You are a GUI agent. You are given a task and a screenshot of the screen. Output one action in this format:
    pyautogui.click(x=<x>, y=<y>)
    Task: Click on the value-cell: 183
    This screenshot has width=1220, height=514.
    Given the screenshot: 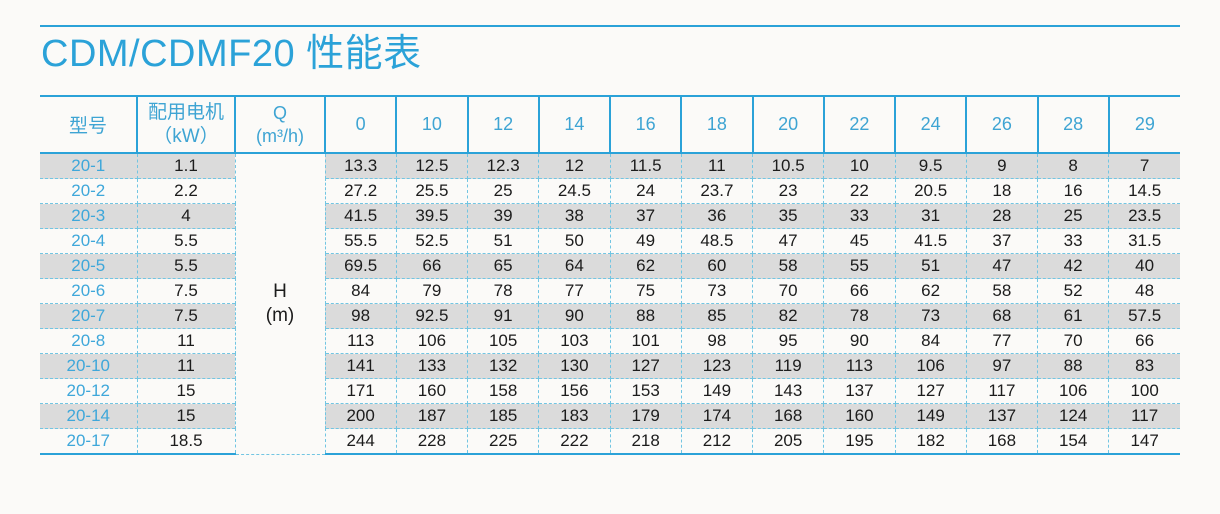 What is the action you would take?
    pyautogui.click(x=574, y=416)
    